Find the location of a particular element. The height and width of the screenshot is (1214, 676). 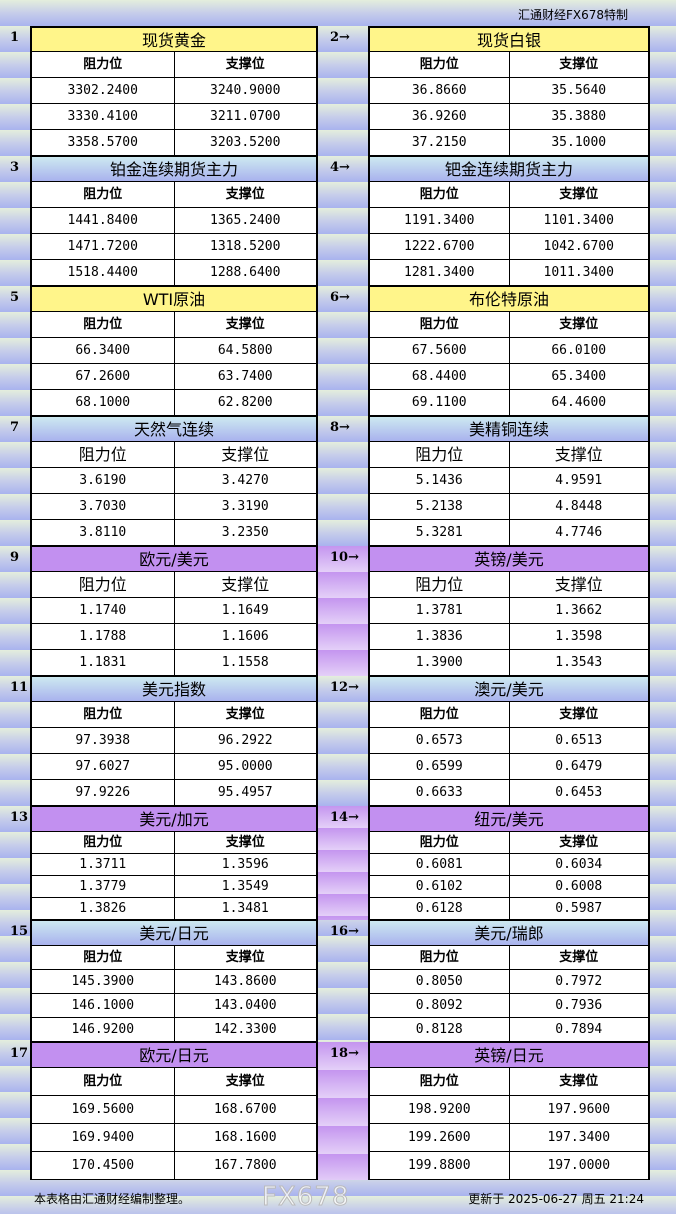

resistance-value: 97.6027 is located at coordinates (103, 766).